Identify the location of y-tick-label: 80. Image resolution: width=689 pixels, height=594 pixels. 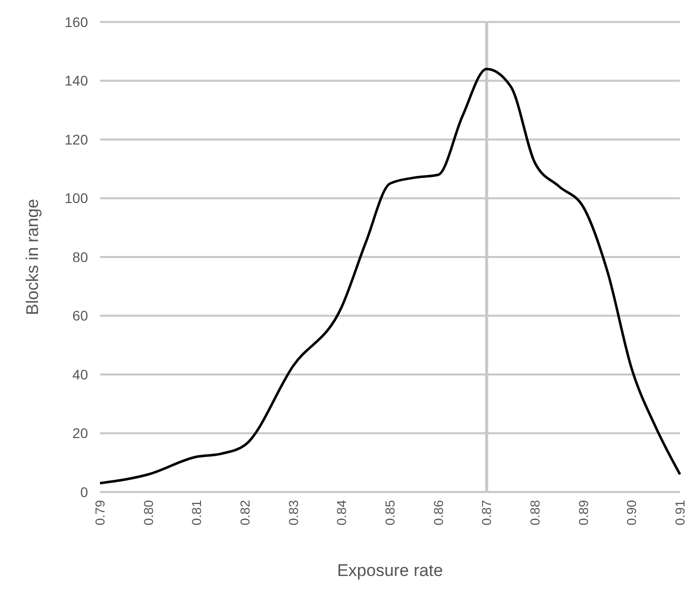
(80, 256).